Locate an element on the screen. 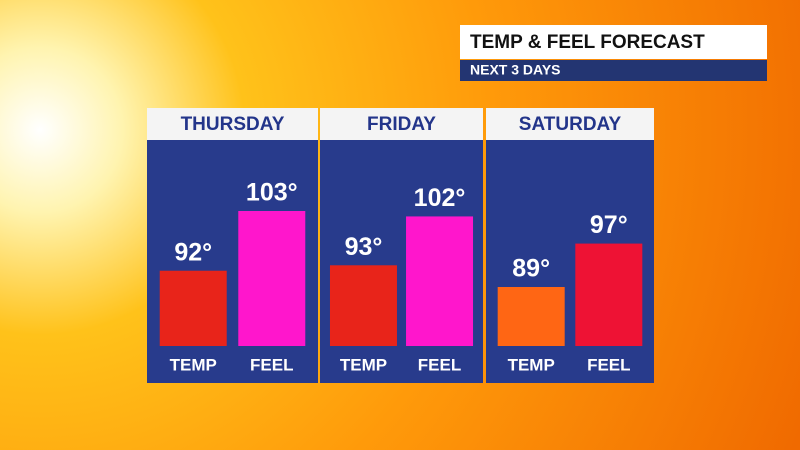 The image size is (800, 450). title-box is located at coordinates (613, 42).